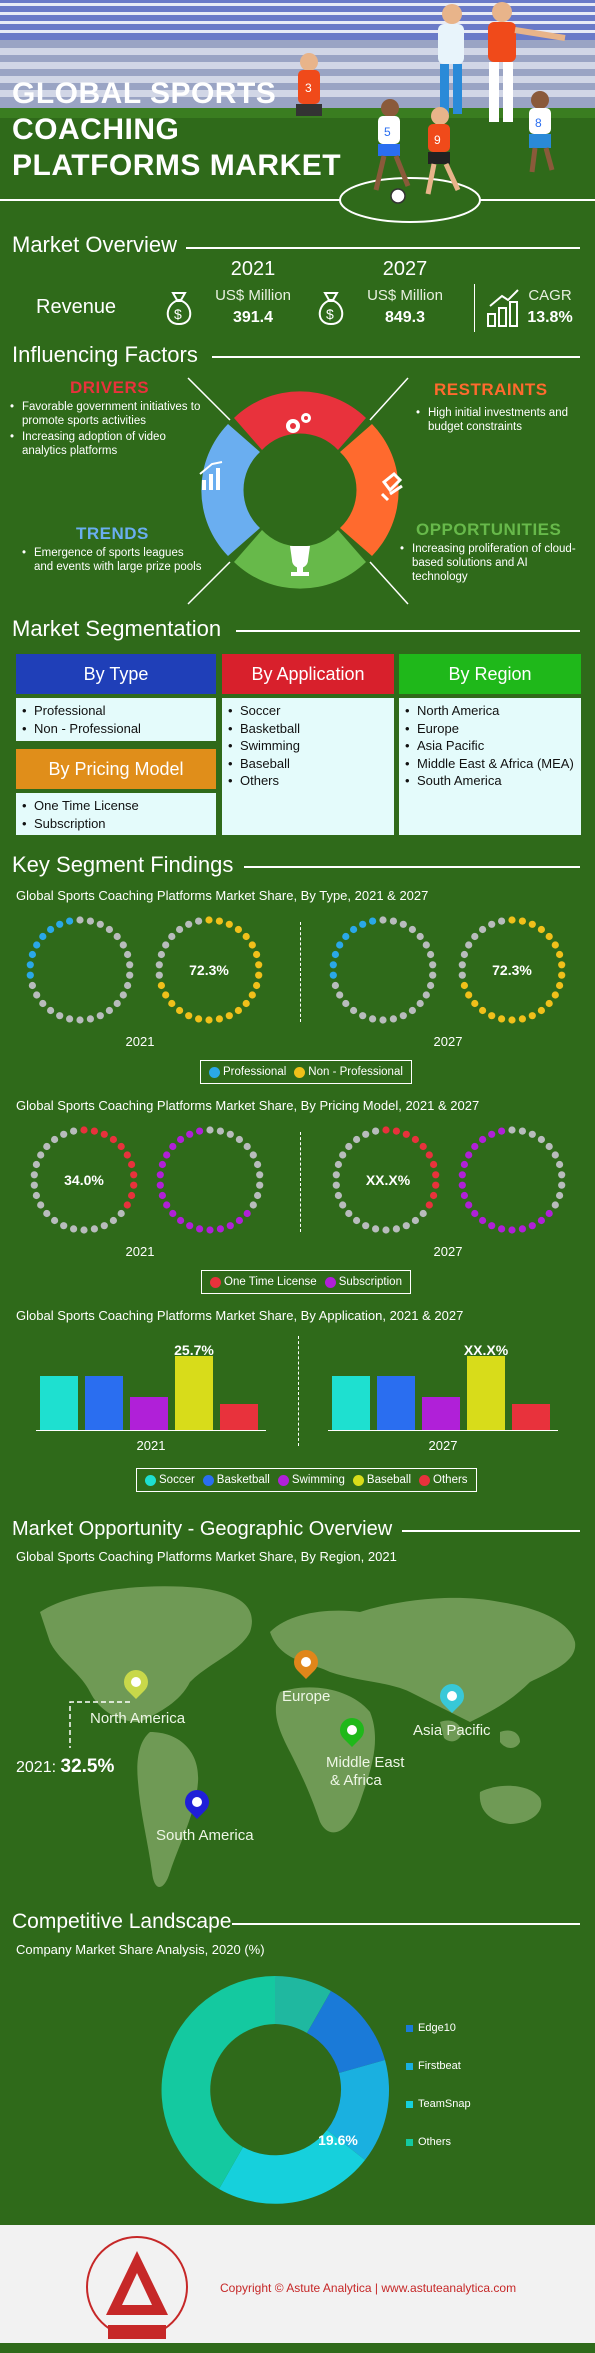 The image size is (595, 2353). What do you see at coordinates (270, 1282) in the screenshot?
I see `legend-label: One Time License` at bounding box center [270, 1282].